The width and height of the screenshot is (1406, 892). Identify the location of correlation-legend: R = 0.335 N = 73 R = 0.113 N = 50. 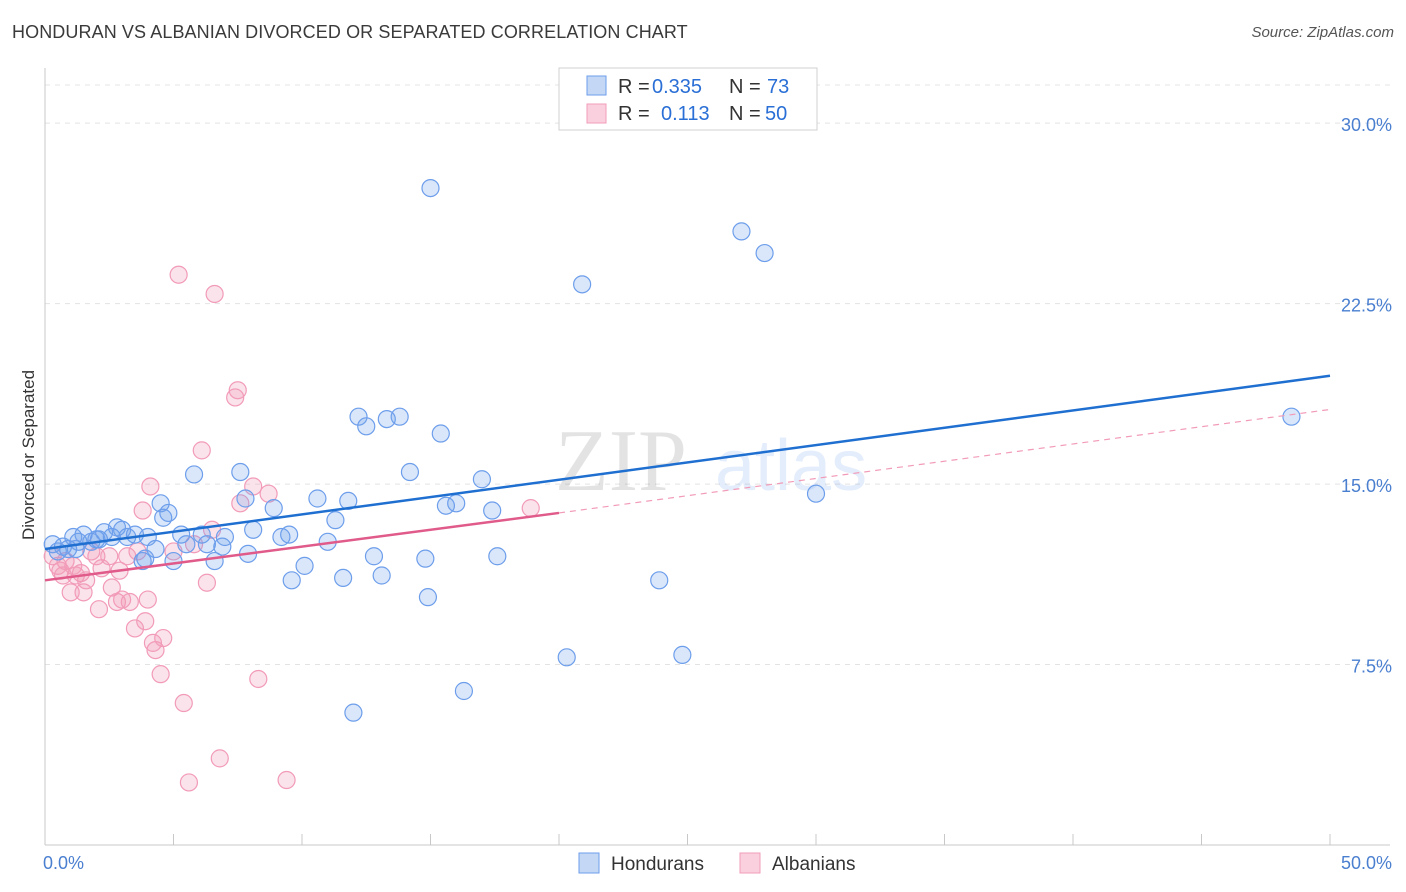
(688, 99).